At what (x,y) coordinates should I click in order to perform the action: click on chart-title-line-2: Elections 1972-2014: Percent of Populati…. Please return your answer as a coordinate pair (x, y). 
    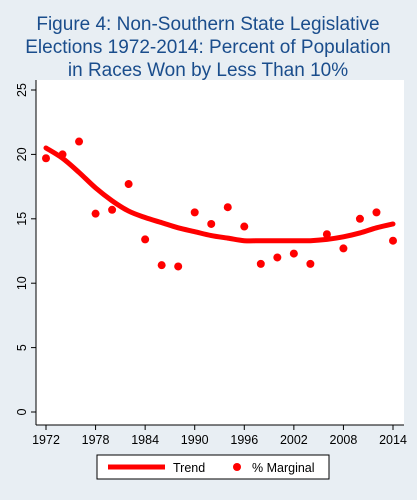
    Looking at the image, I should click on (207, 47).